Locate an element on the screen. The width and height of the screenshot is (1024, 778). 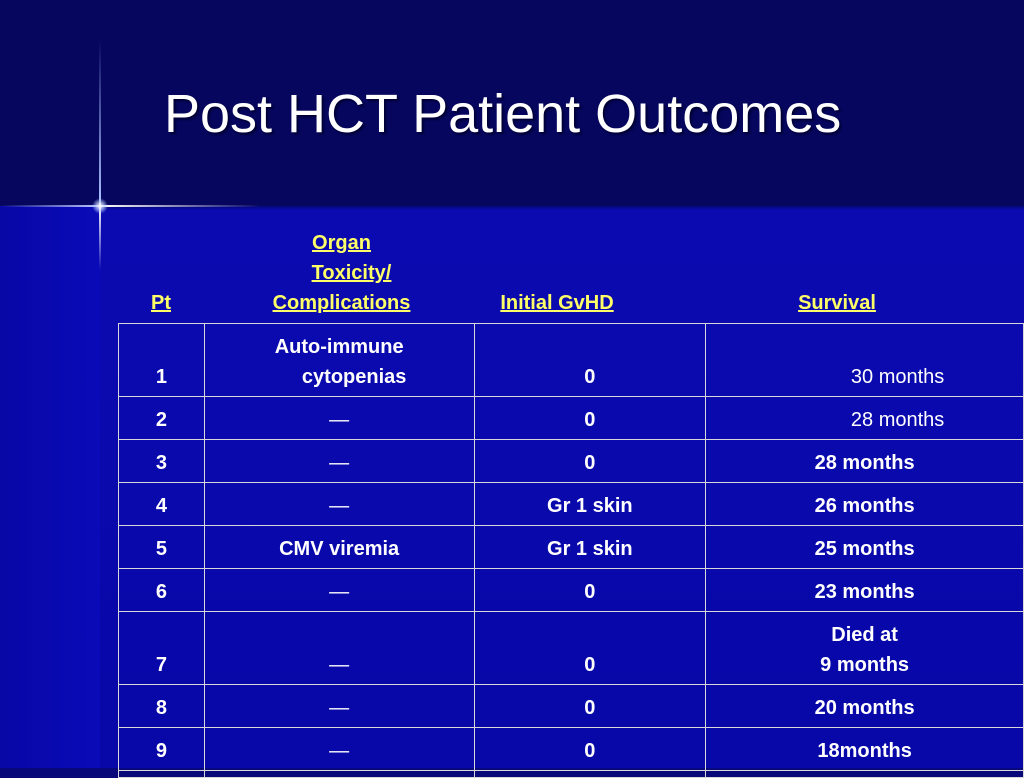
sparkle-icon is located at coordinates (100, 206).